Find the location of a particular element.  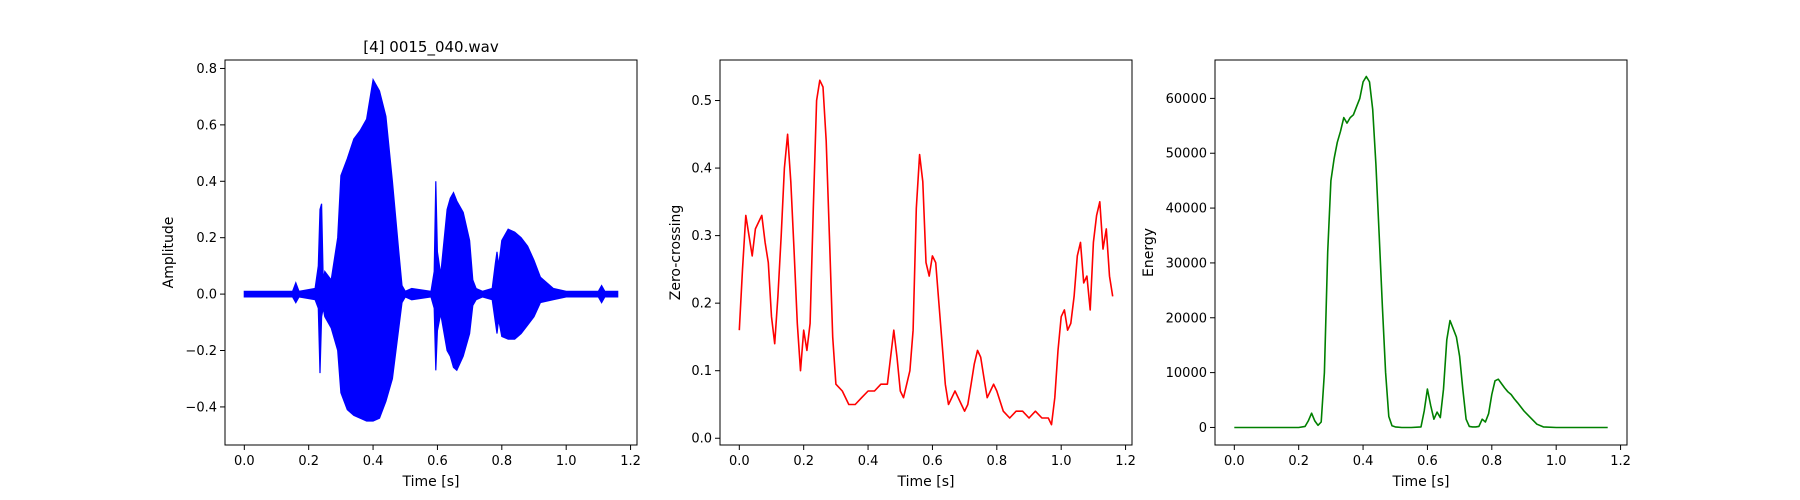

amplitude-x-tick-label: 0.0 is located at coordinates (244, 461).